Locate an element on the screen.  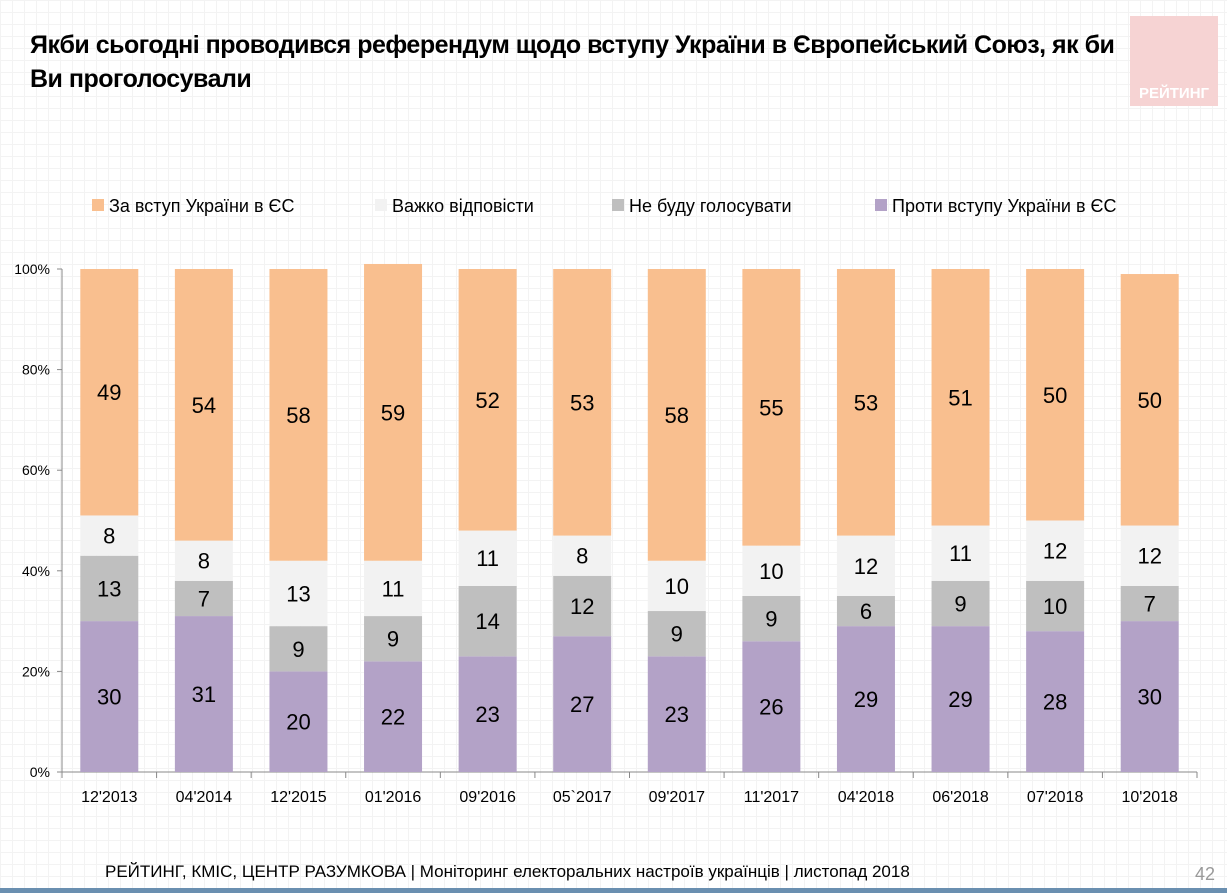
data-label: 22 is located at coordinates (393, 717).